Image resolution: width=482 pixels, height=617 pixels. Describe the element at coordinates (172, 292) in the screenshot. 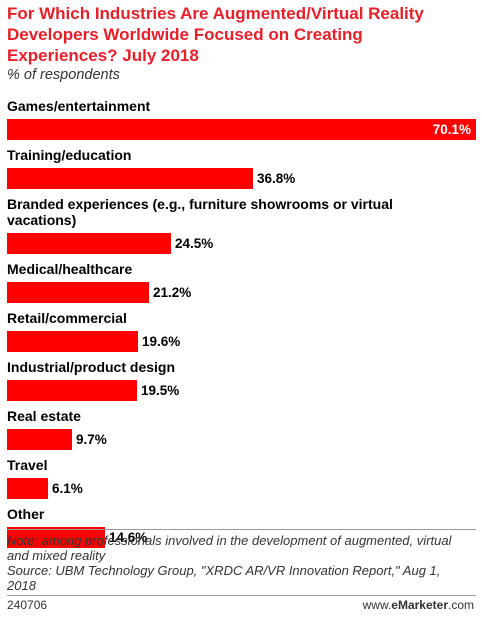

I see `value-label: 21.2%` at that location.